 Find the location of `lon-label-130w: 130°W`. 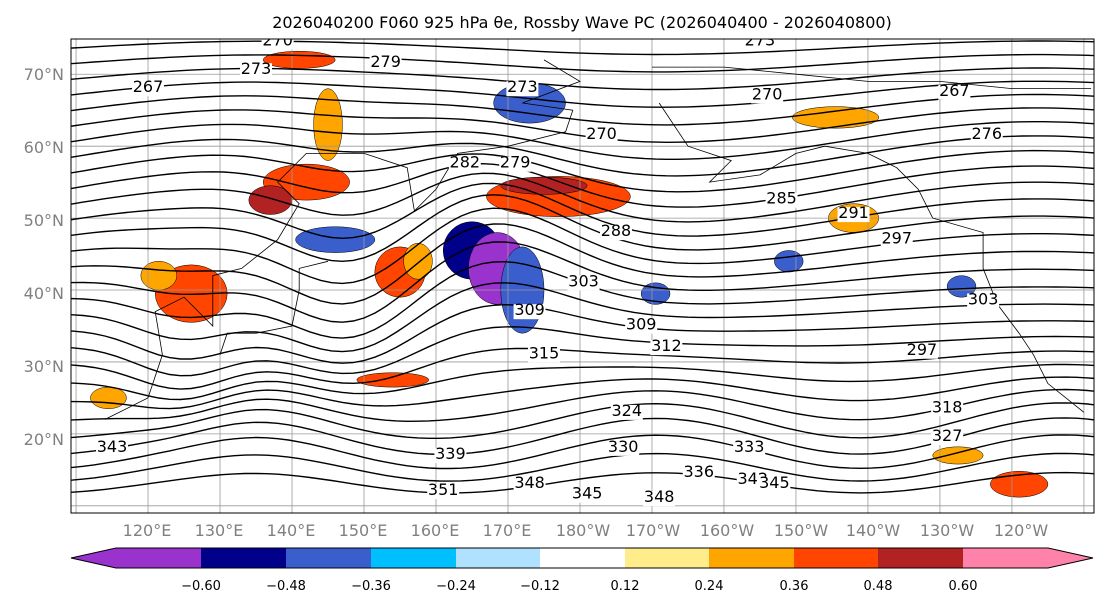

lon-label-130w: 130°W is located at coordinates (947, 530).